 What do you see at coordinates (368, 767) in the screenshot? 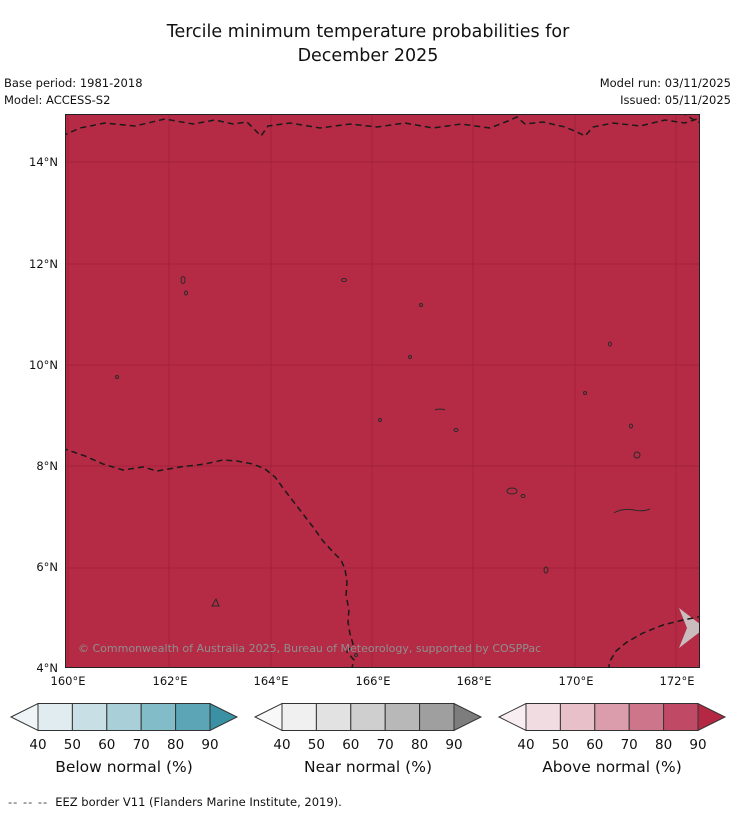
I see `colorbar-label-near-normal: Near normal (%)` at bounding box center [368, 767].